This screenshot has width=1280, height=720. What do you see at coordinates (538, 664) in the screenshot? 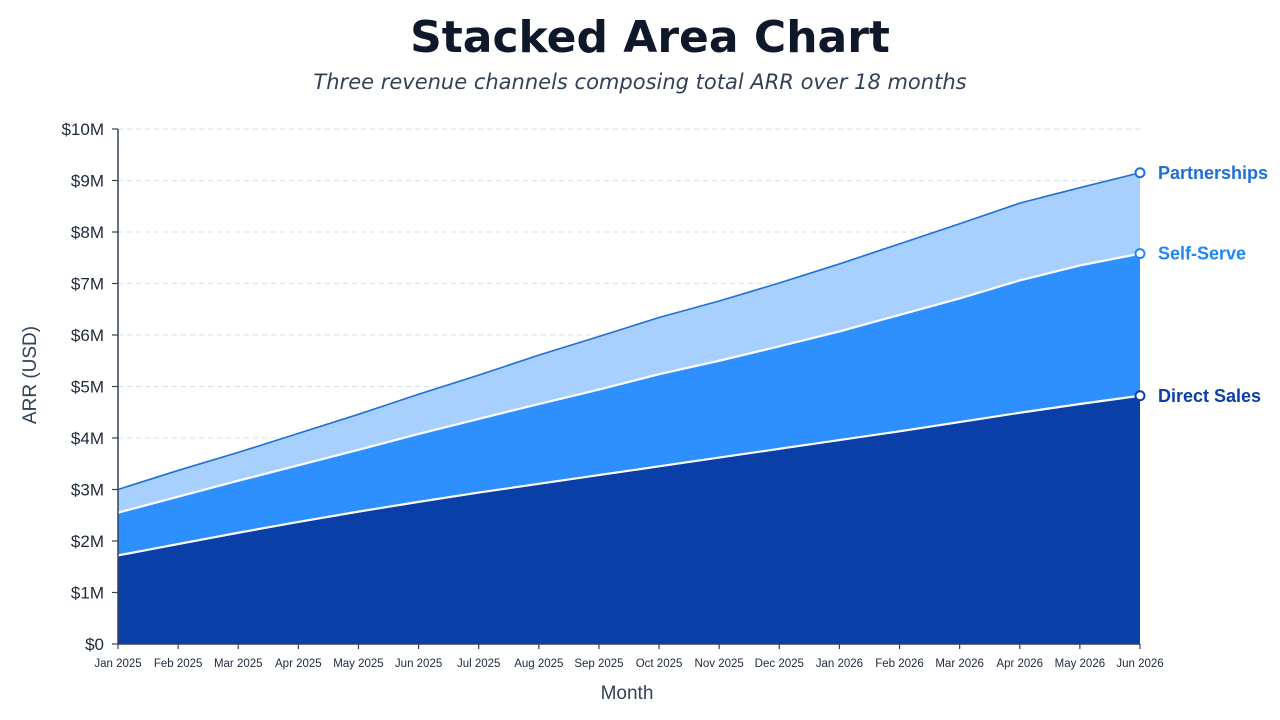
I see `x-tick-label-7: Aug 2025` at bounding box center [538, 664].